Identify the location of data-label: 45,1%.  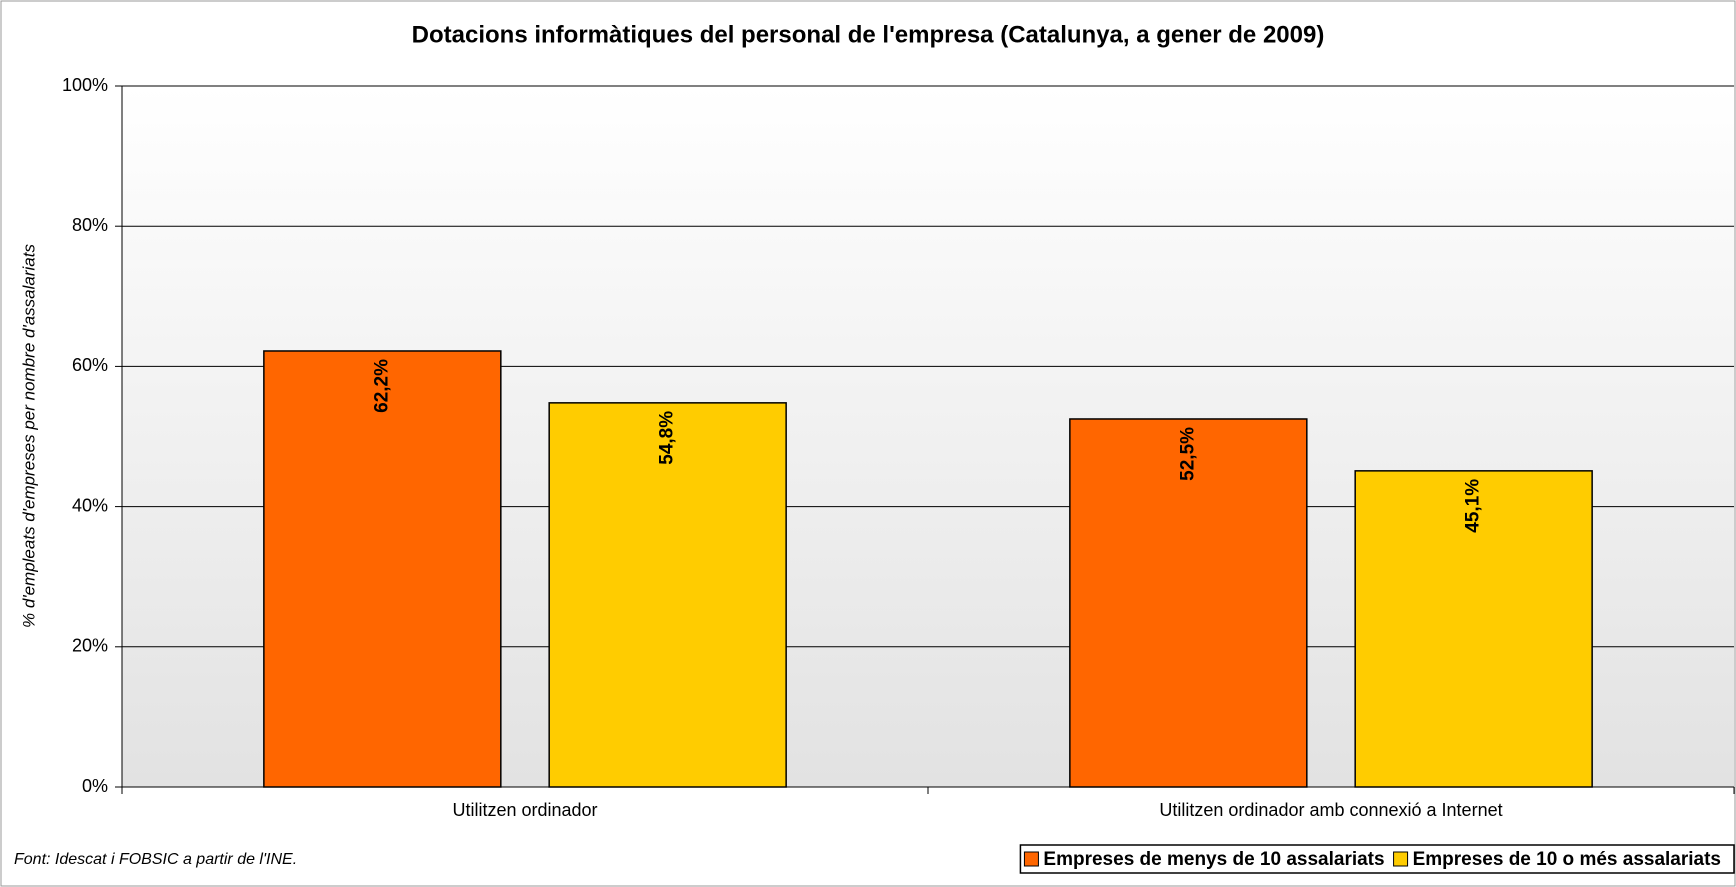
(1473, 506).